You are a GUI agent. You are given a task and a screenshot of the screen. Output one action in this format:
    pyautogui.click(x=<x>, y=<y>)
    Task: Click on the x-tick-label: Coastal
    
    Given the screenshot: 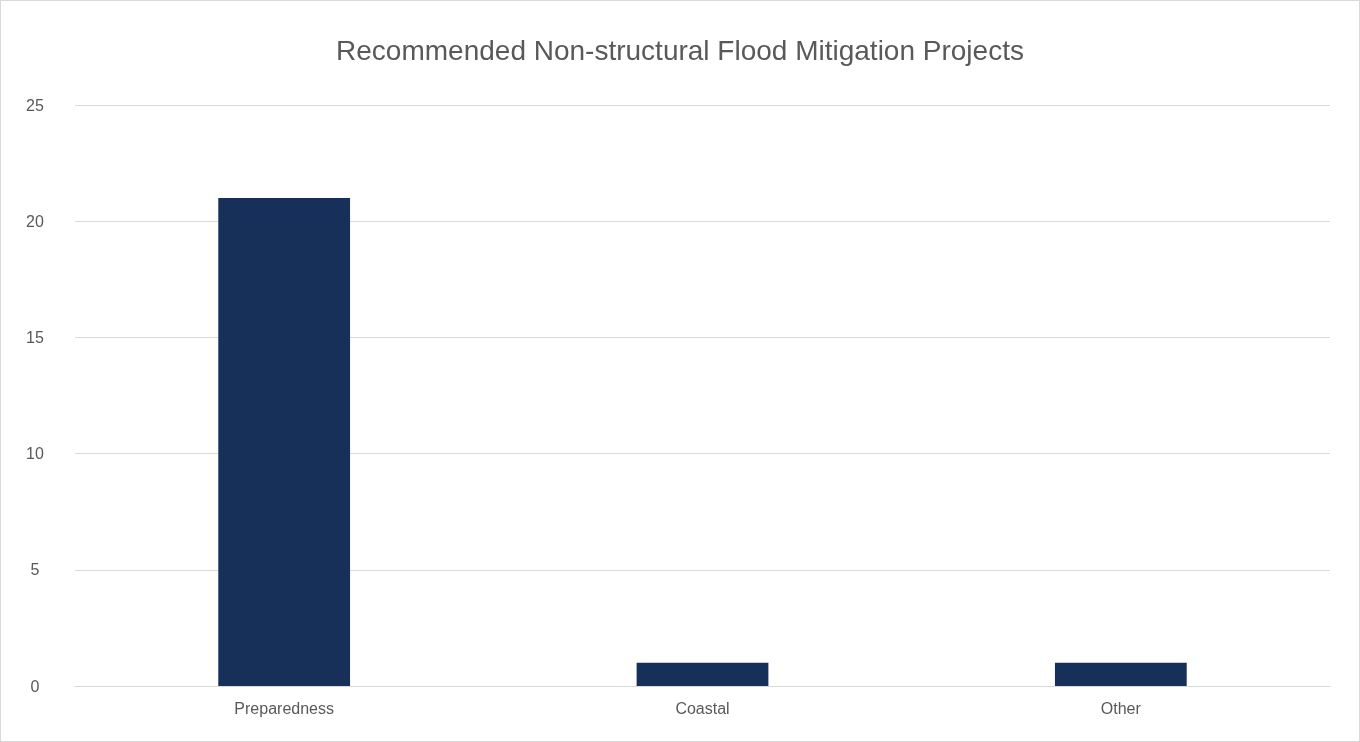 What is the action you would take?
    pyautogui.click(x=702, y=708)
    